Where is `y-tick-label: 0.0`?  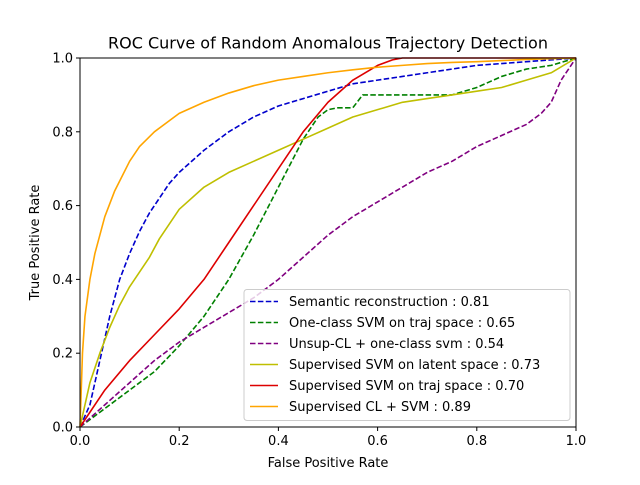
y-tick-label: 0.0 is located at coordinates (62, 428).